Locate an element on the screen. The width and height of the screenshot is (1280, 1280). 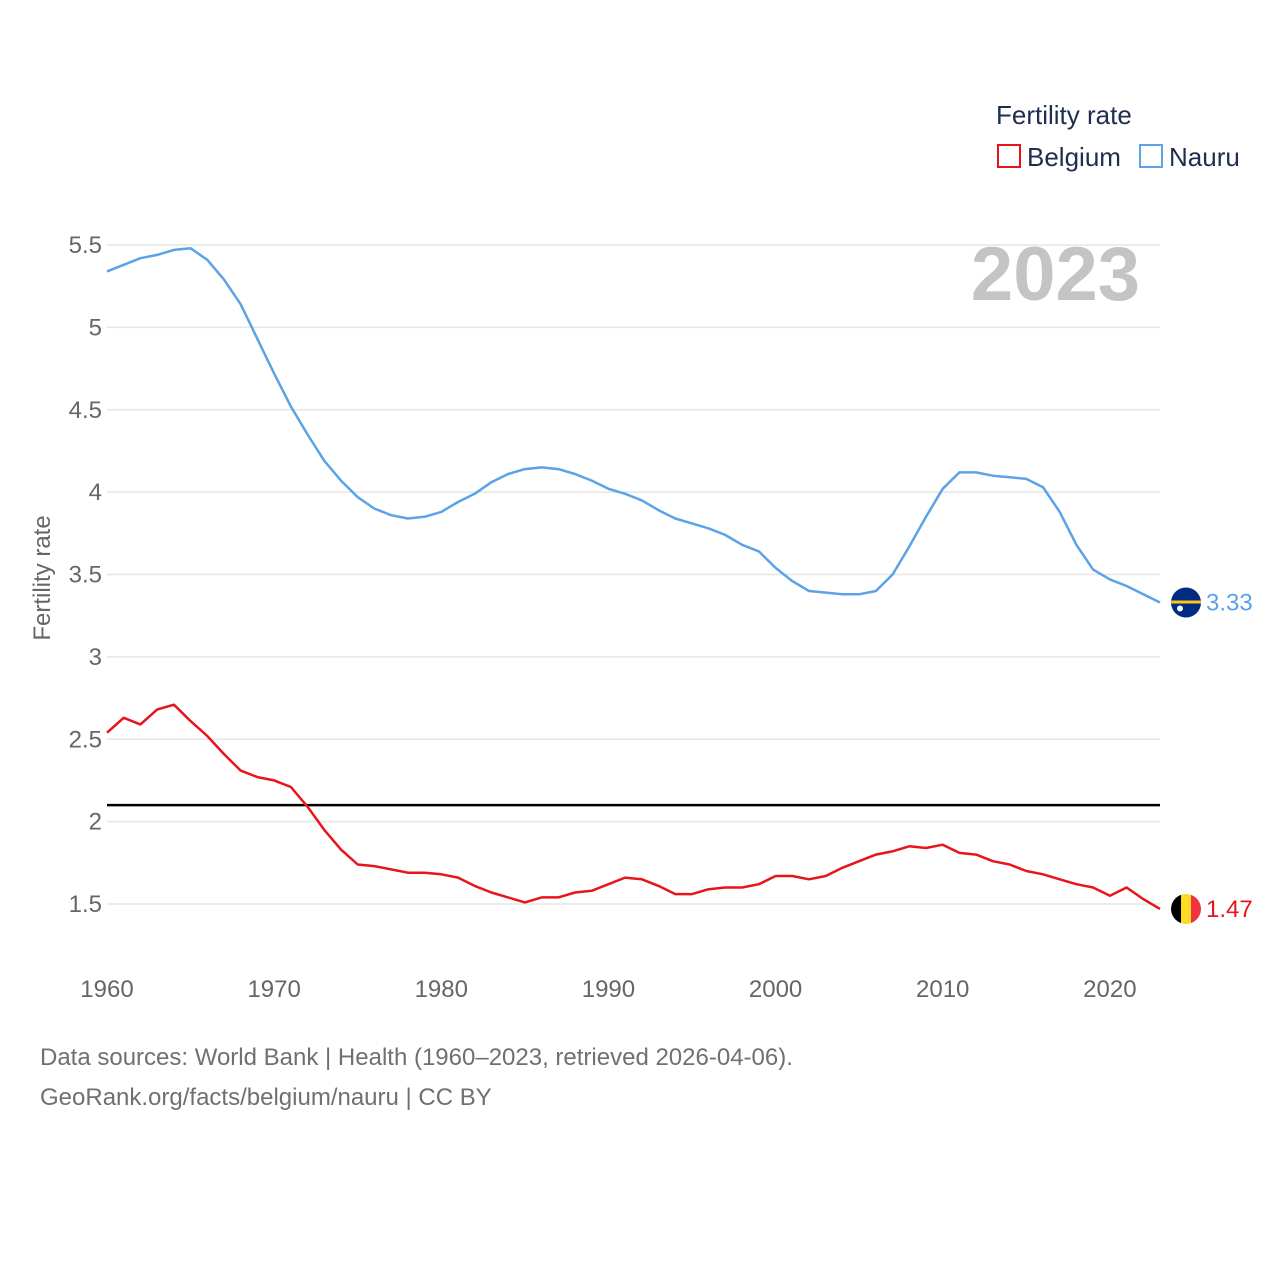
y-tick-label: 1.5 is located at coordinates (85, 904).